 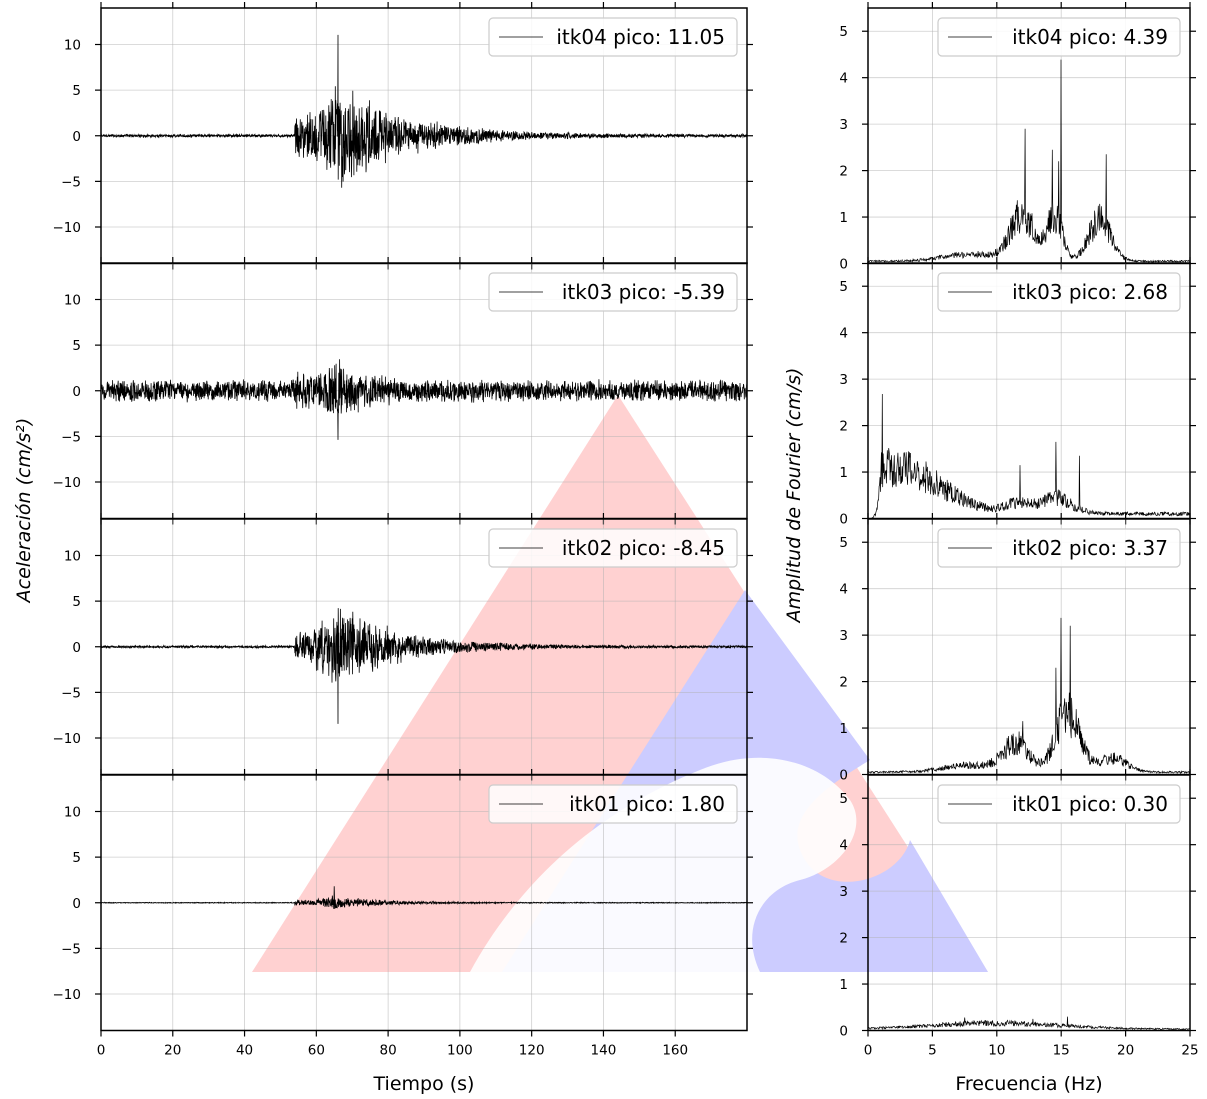 I want to click on legend-label: itk04 pico: 4.39, so click(x=1090, y=37).